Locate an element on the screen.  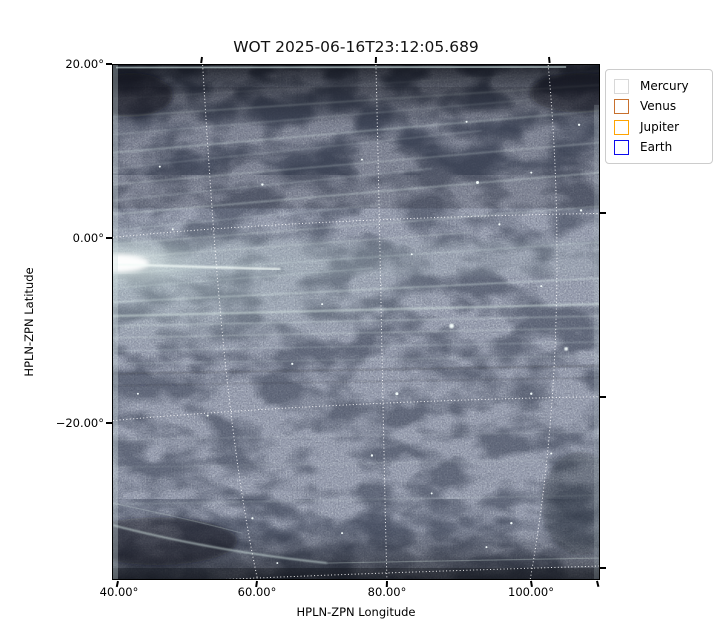
mercury-marker-icon is located at coordinates (621, 86).